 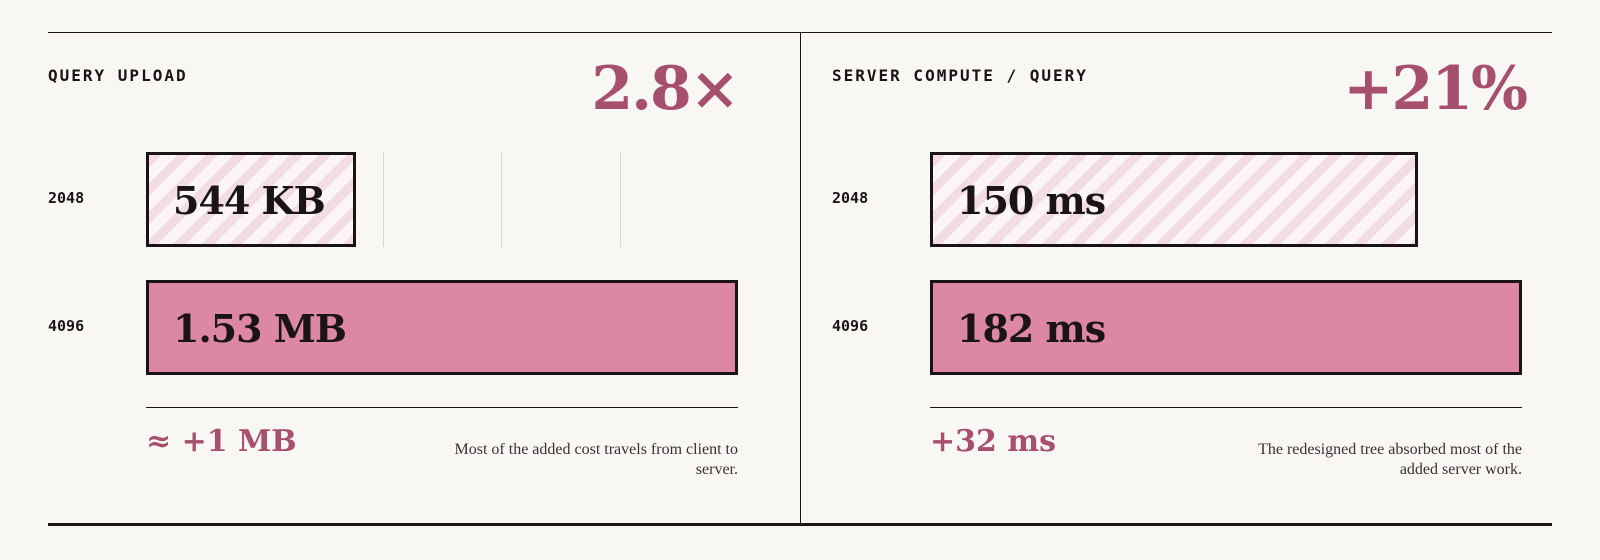 I want to click on bar-value-label: 544 KB, so click(x=249, y=200).